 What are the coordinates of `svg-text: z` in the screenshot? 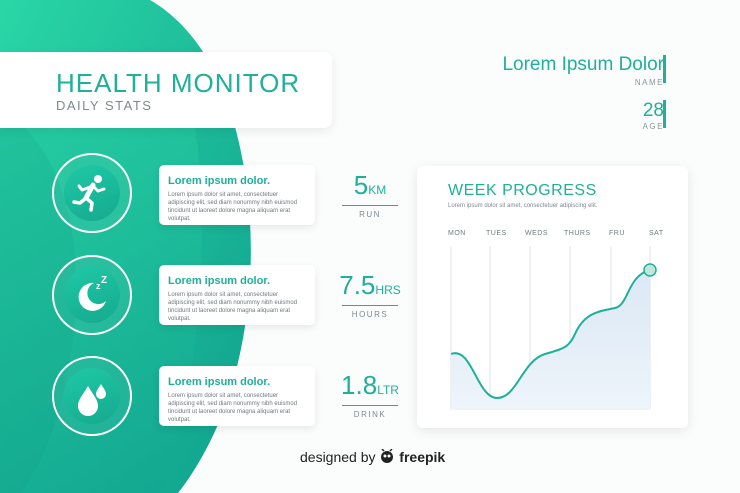 It's located at (98, 286).